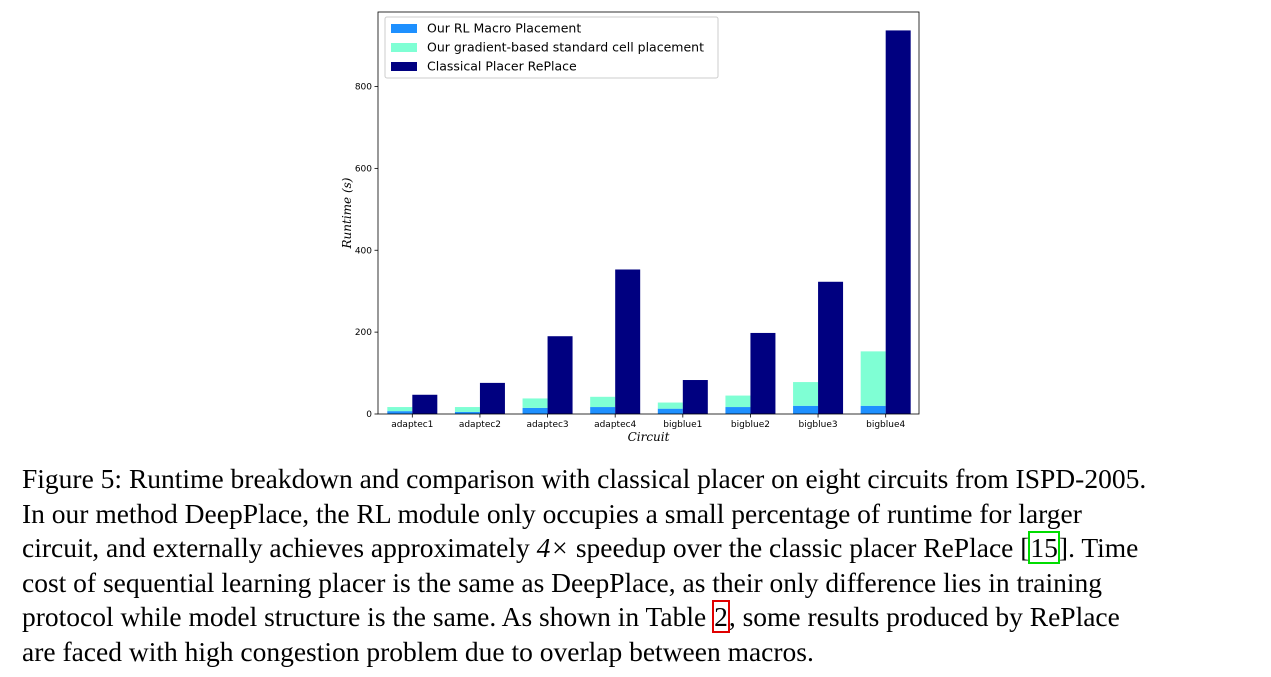  I want to click on citation-link: 15, so click(1044, 547).